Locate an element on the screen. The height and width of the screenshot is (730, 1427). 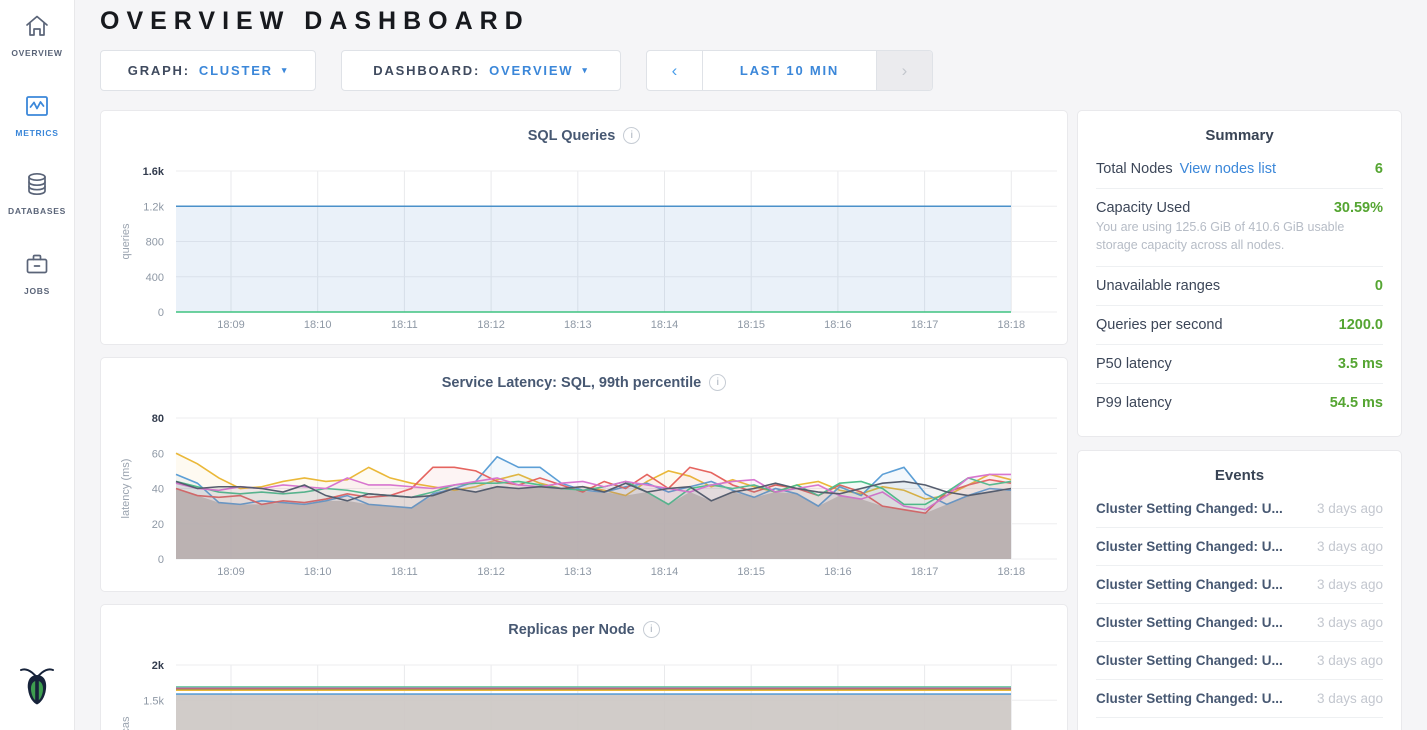
briefcase-icon is located at coordinates (37, 265).